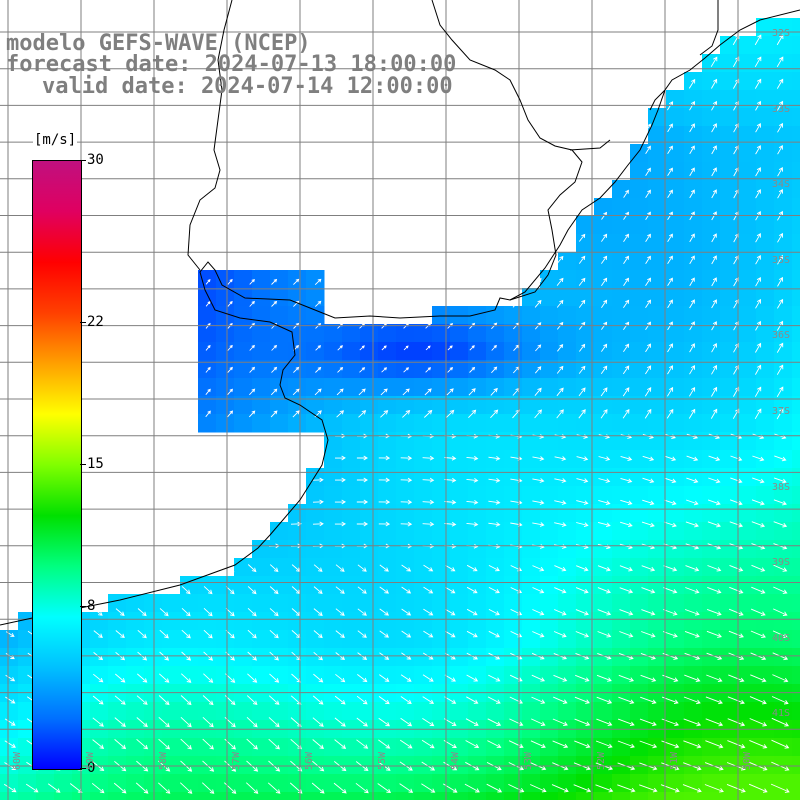 Image resolution: width=800 pixels, height=800 pixels. Describe the element at coordinates (781, 714) in the screenshot. I see `latitude-label: 41S` at that location.